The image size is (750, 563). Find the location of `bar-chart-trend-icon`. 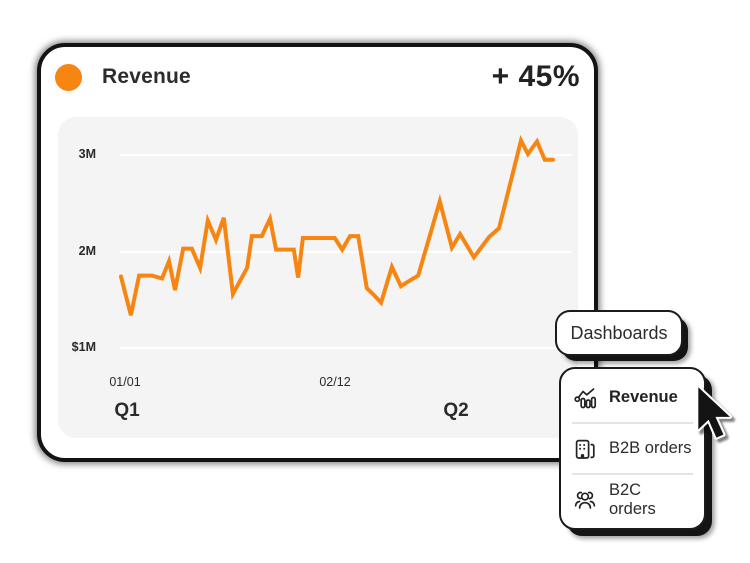

bar-chart-trend-icon is located at coordinates (585, 397).